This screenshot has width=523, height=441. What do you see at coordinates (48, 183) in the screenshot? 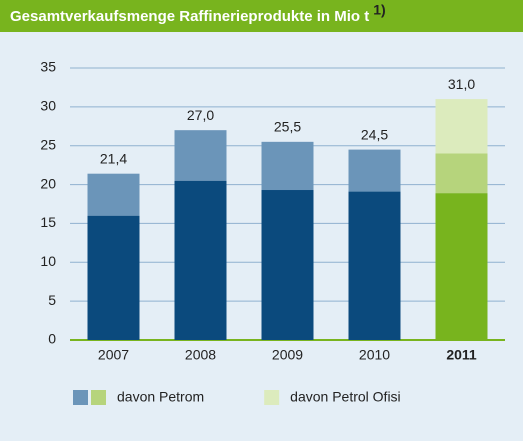
I see `y-tick-label: 20` at bounding box center [48, 183].